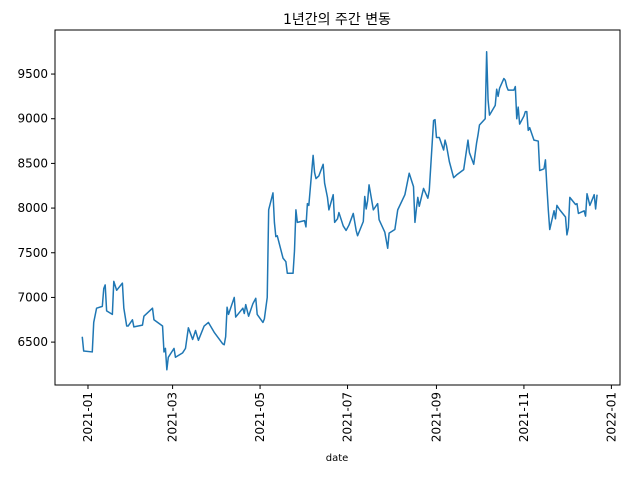 The width and height of the screenshot is (640, 480). What do you see at coordinates (32, 297) in the screenshot?
I see `y-tick-label: 7000` at bounding box center [32, 297].